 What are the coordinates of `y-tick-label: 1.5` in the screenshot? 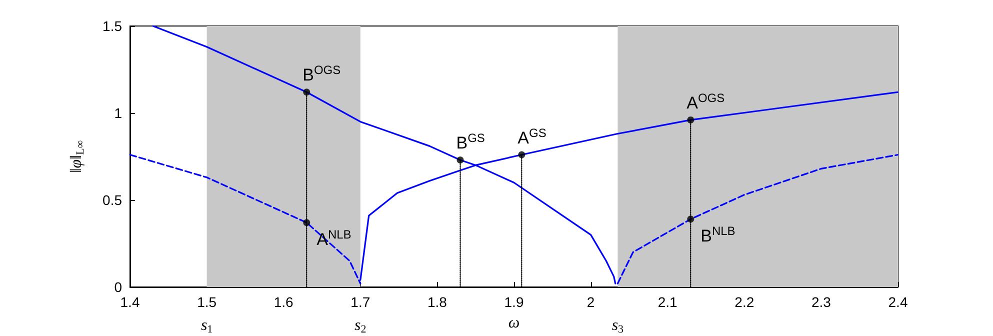 It's located at (112, 26).